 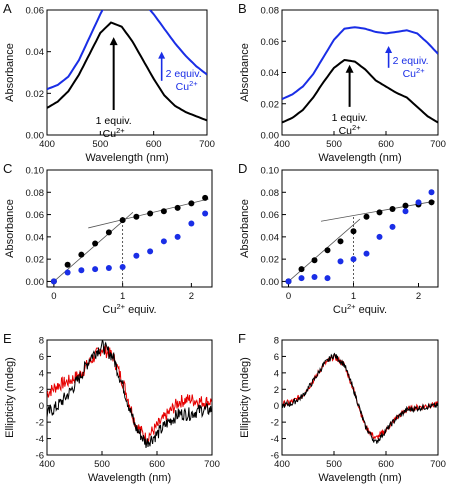 I want to click on y-tick-label: -6, so click(x=275, y=456).